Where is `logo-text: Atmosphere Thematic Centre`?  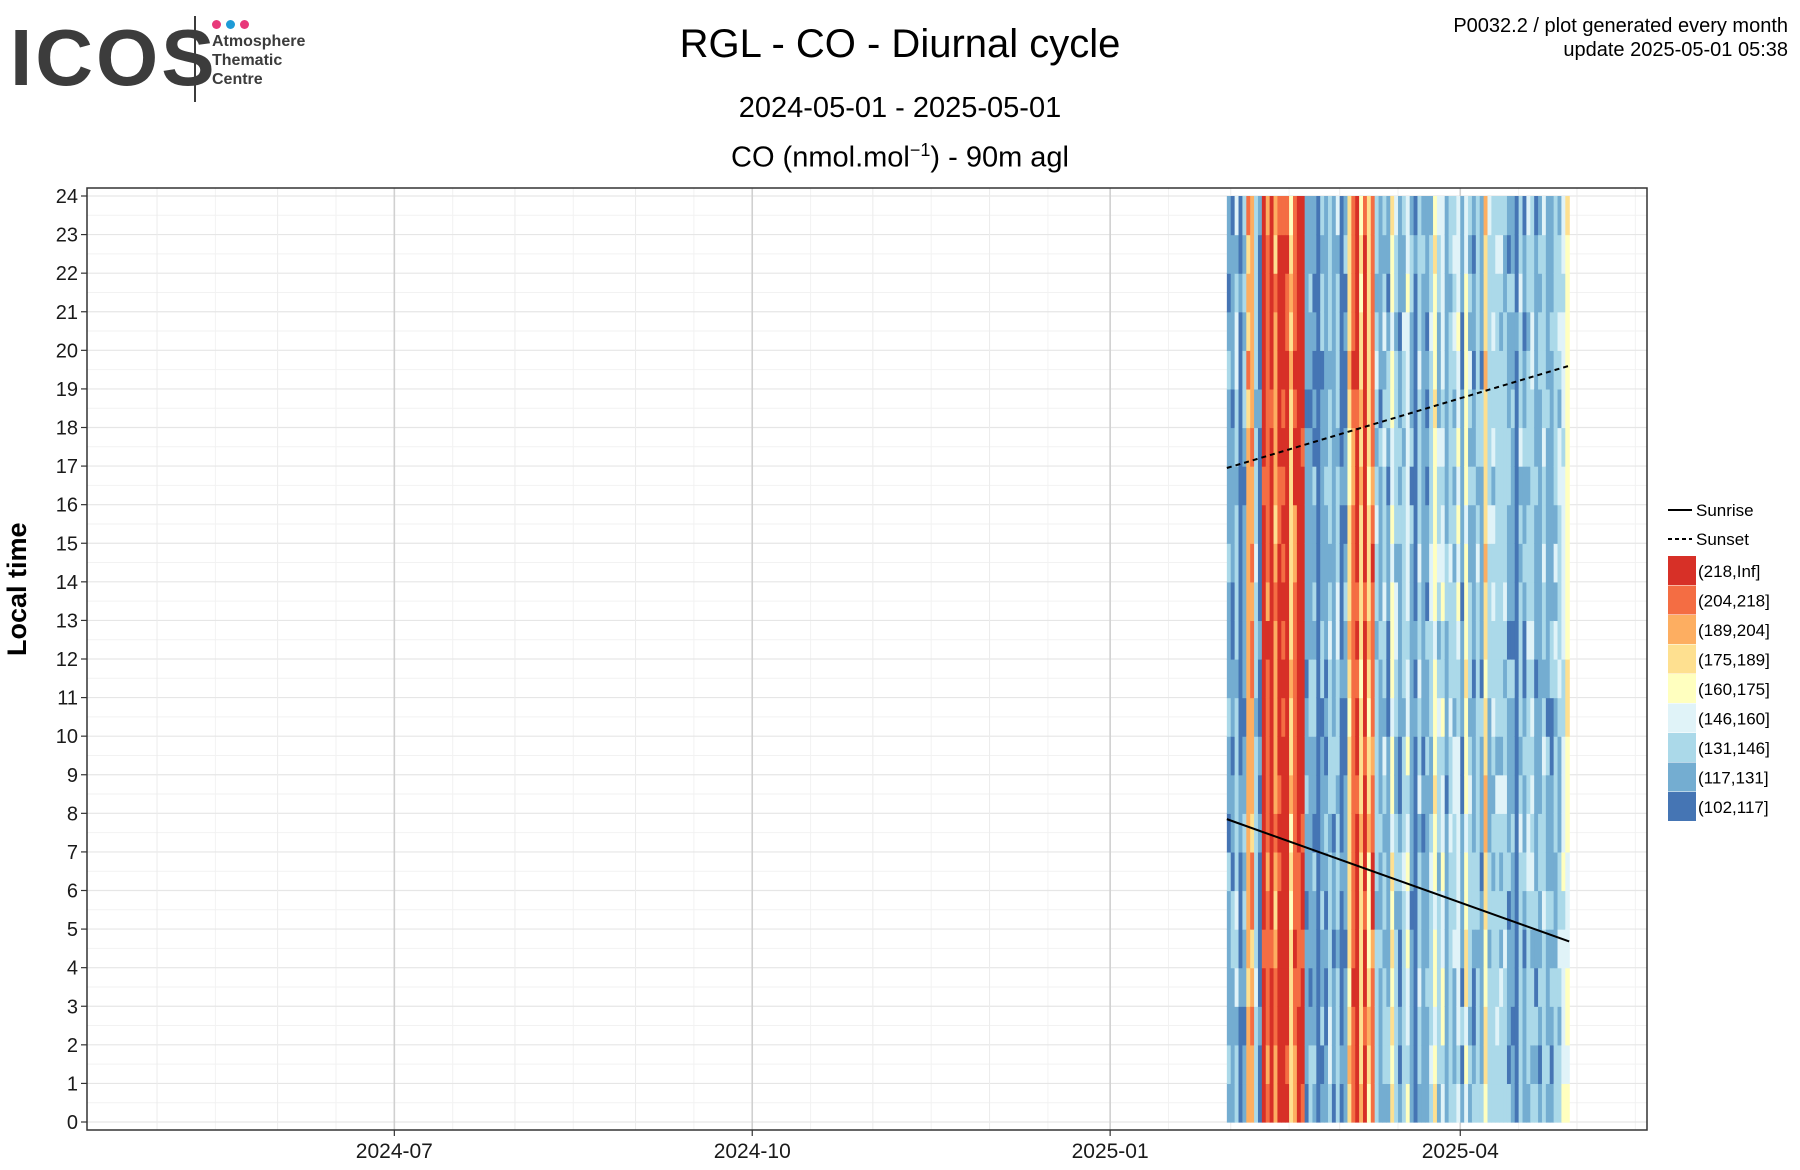
logo-text: Atmosphere Thematic Centre is located at coordinates (258, 60).